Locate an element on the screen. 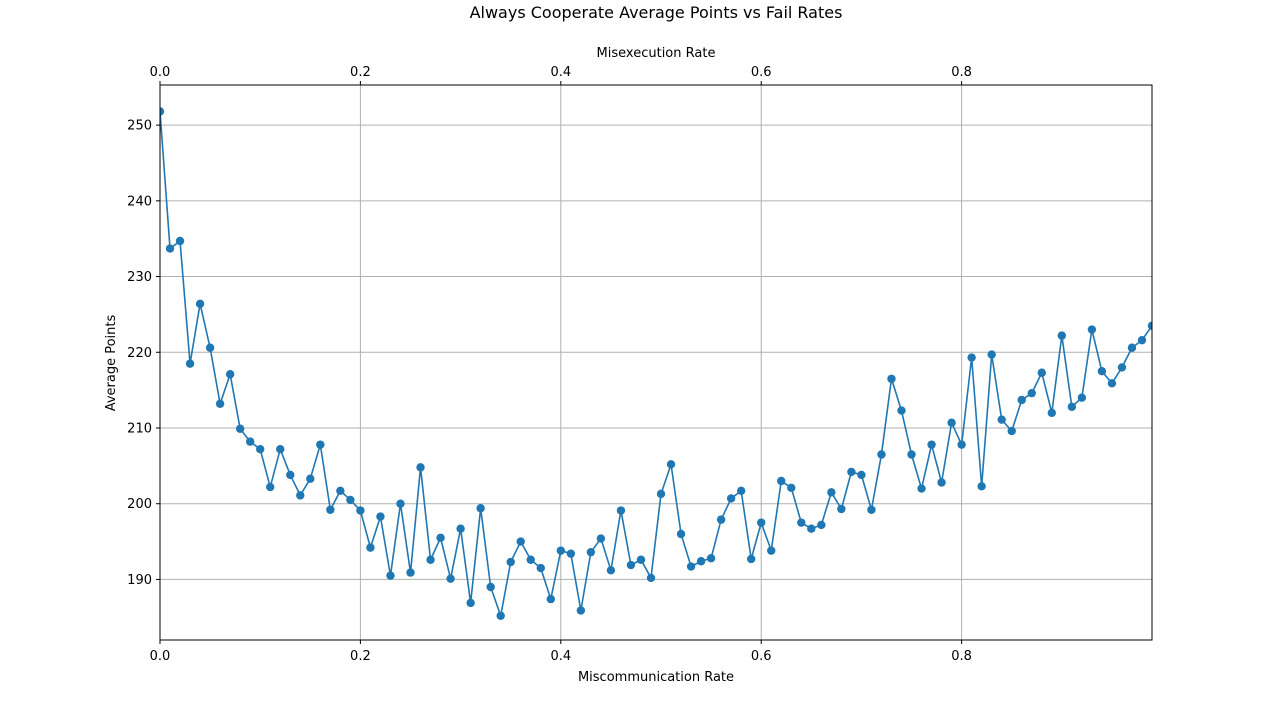 This screenshot has width=1280, height=719. top-x-tick-label: 0.4 is located at coordinates (560, 72).